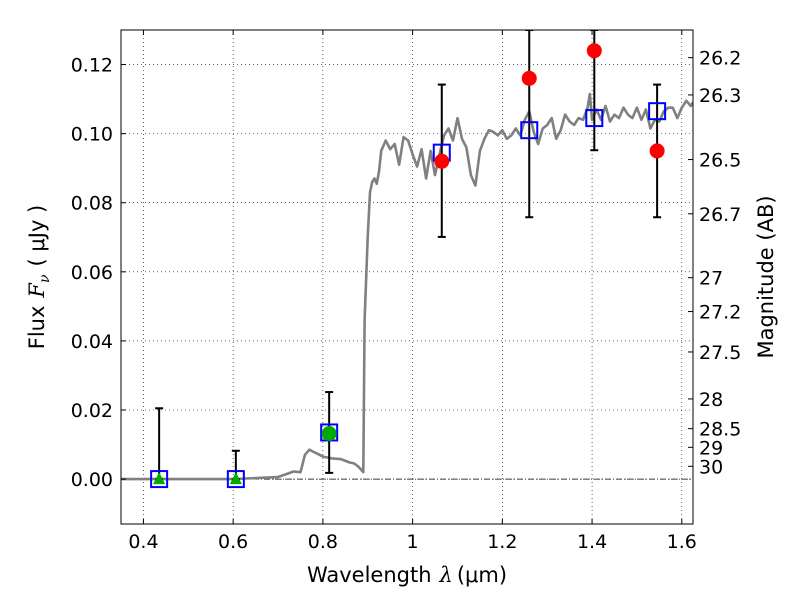 Image resolution: width=800 pixels, height=600 pixels. What do you see at coordinates (682, 542) in the screenshot?
I see `x-tick-label: 1.6` at bounding box center [682, 542].